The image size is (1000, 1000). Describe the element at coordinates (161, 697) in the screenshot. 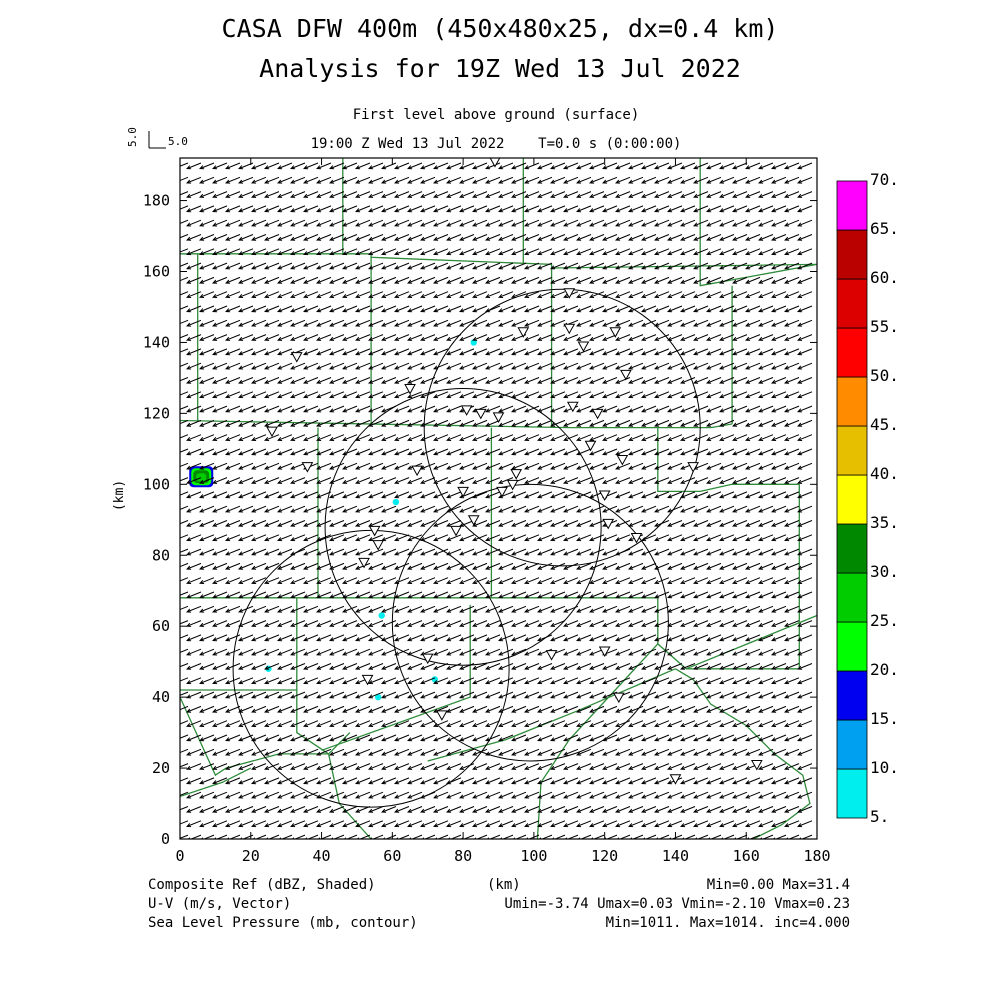

I see `y-tick-label: 40` at that location.